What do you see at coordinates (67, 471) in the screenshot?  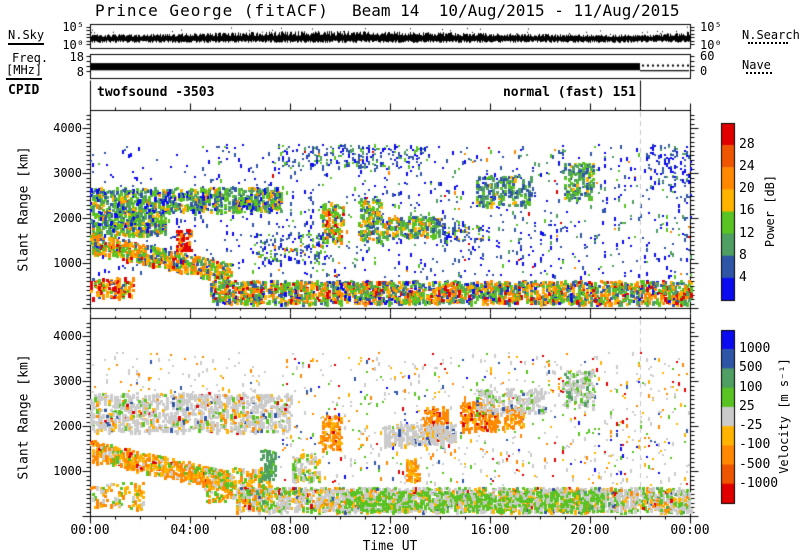 I see `velocity-ytick-1000: 1000` at bounding box center [67, 471].